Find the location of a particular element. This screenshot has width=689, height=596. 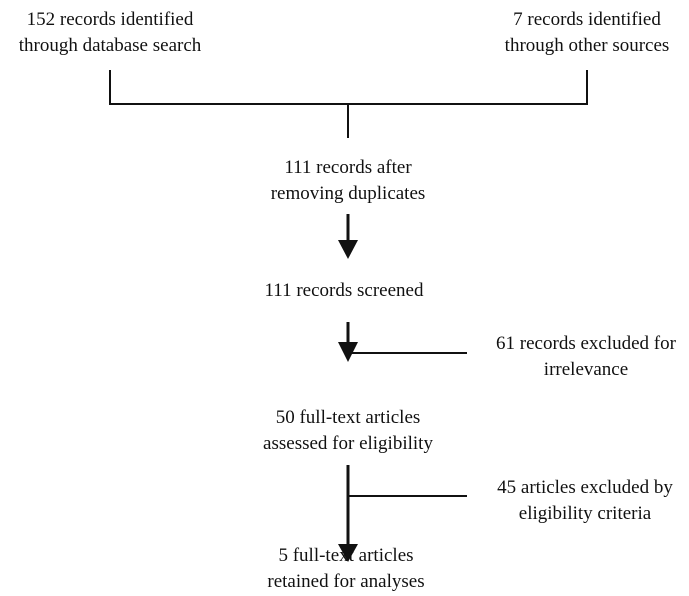

screened-box: 111 records screened is located at coordinates (344, 291).